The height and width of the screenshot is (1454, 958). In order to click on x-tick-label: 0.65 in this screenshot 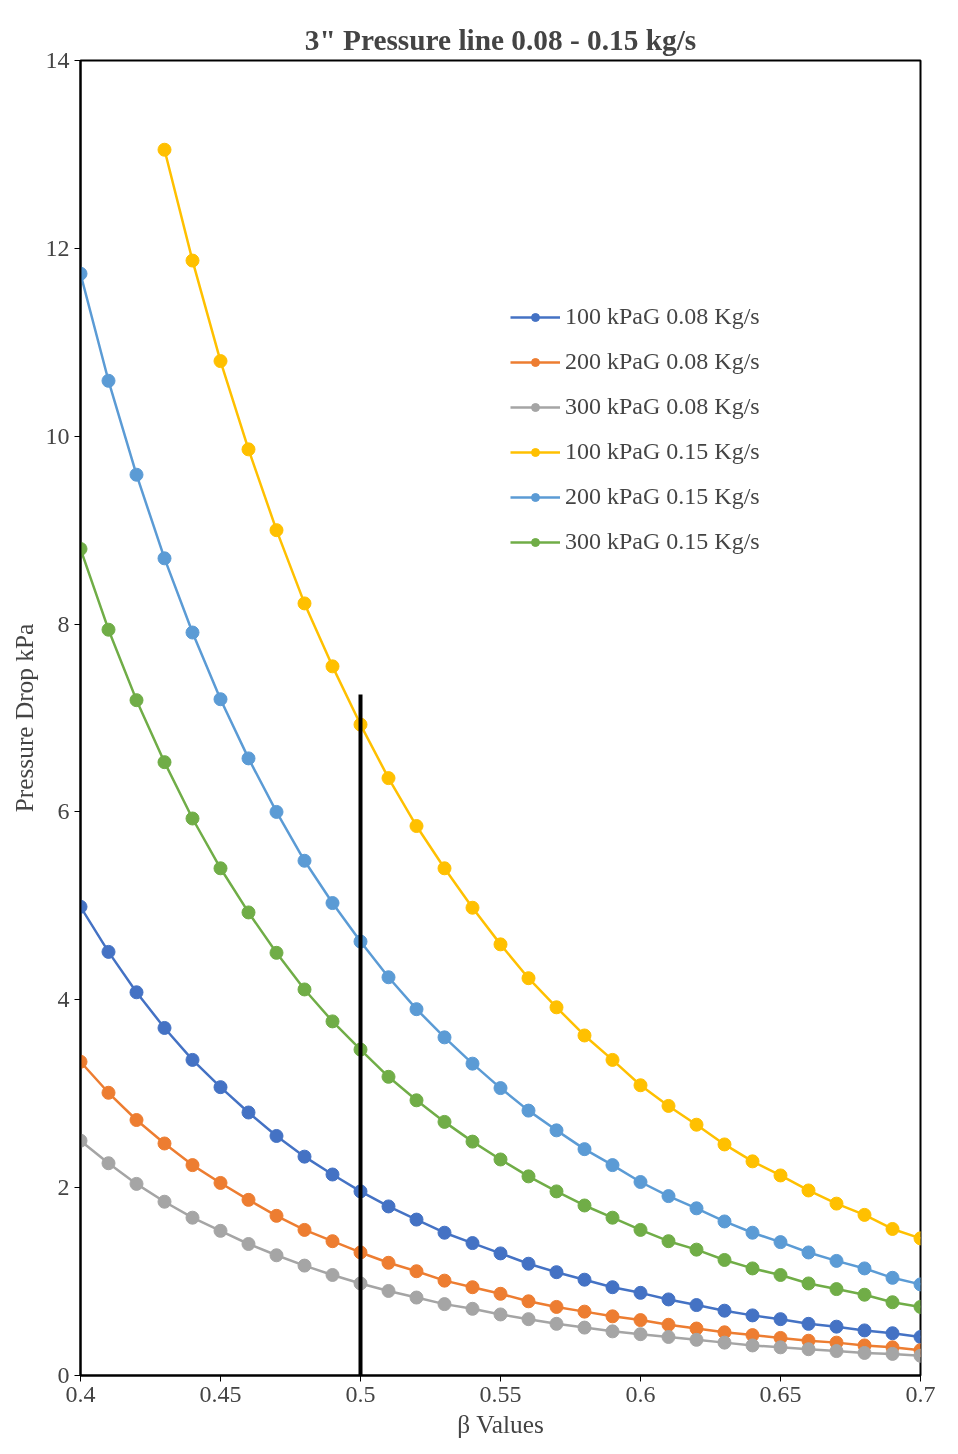, I will do `click(780, 1393)`.